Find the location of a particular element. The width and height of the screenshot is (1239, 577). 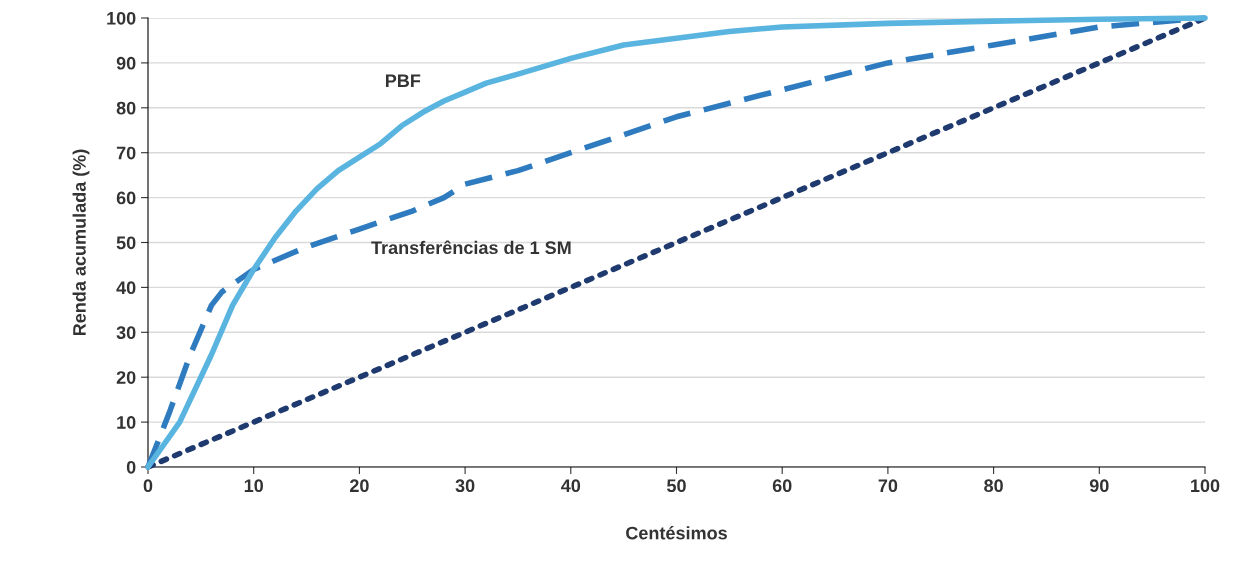

y-axis-title: Renda acumulada (%) is located at coordinates (81, 242).